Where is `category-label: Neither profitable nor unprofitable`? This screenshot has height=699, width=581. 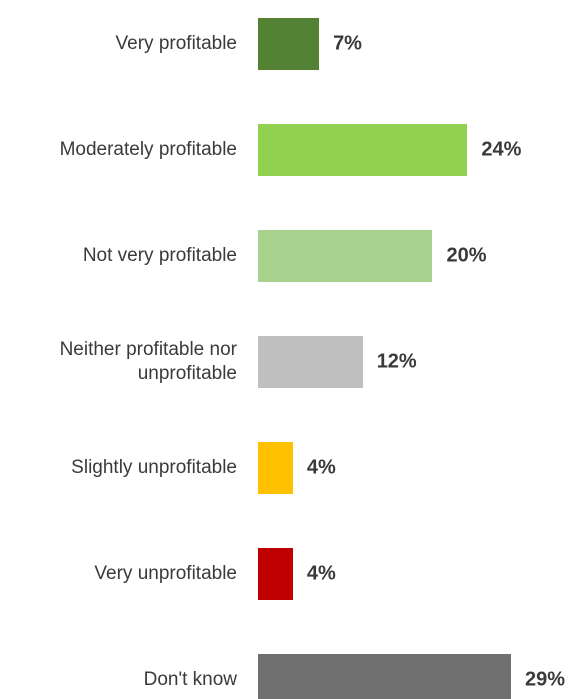 category-label: Neither profitable nor unprofitable is located at coordinates (148, 361).